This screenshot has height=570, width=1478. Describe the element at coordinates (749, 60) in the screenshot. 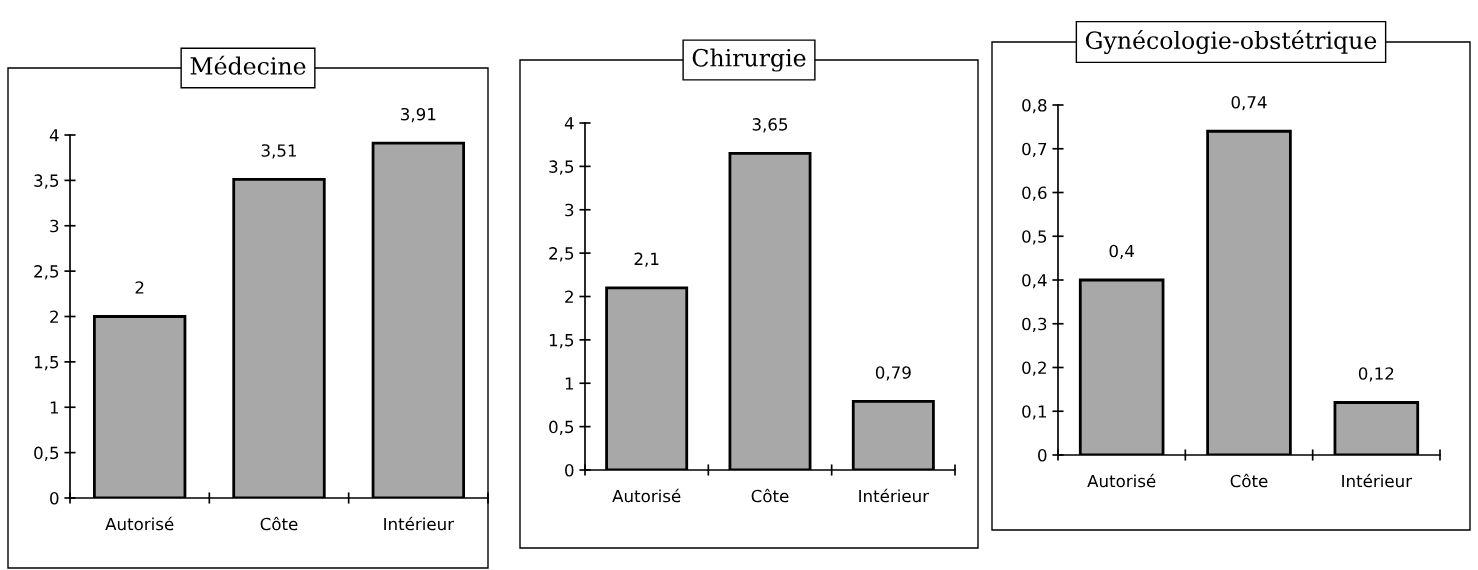

I see `chart-title: Chirurgie` at that location.